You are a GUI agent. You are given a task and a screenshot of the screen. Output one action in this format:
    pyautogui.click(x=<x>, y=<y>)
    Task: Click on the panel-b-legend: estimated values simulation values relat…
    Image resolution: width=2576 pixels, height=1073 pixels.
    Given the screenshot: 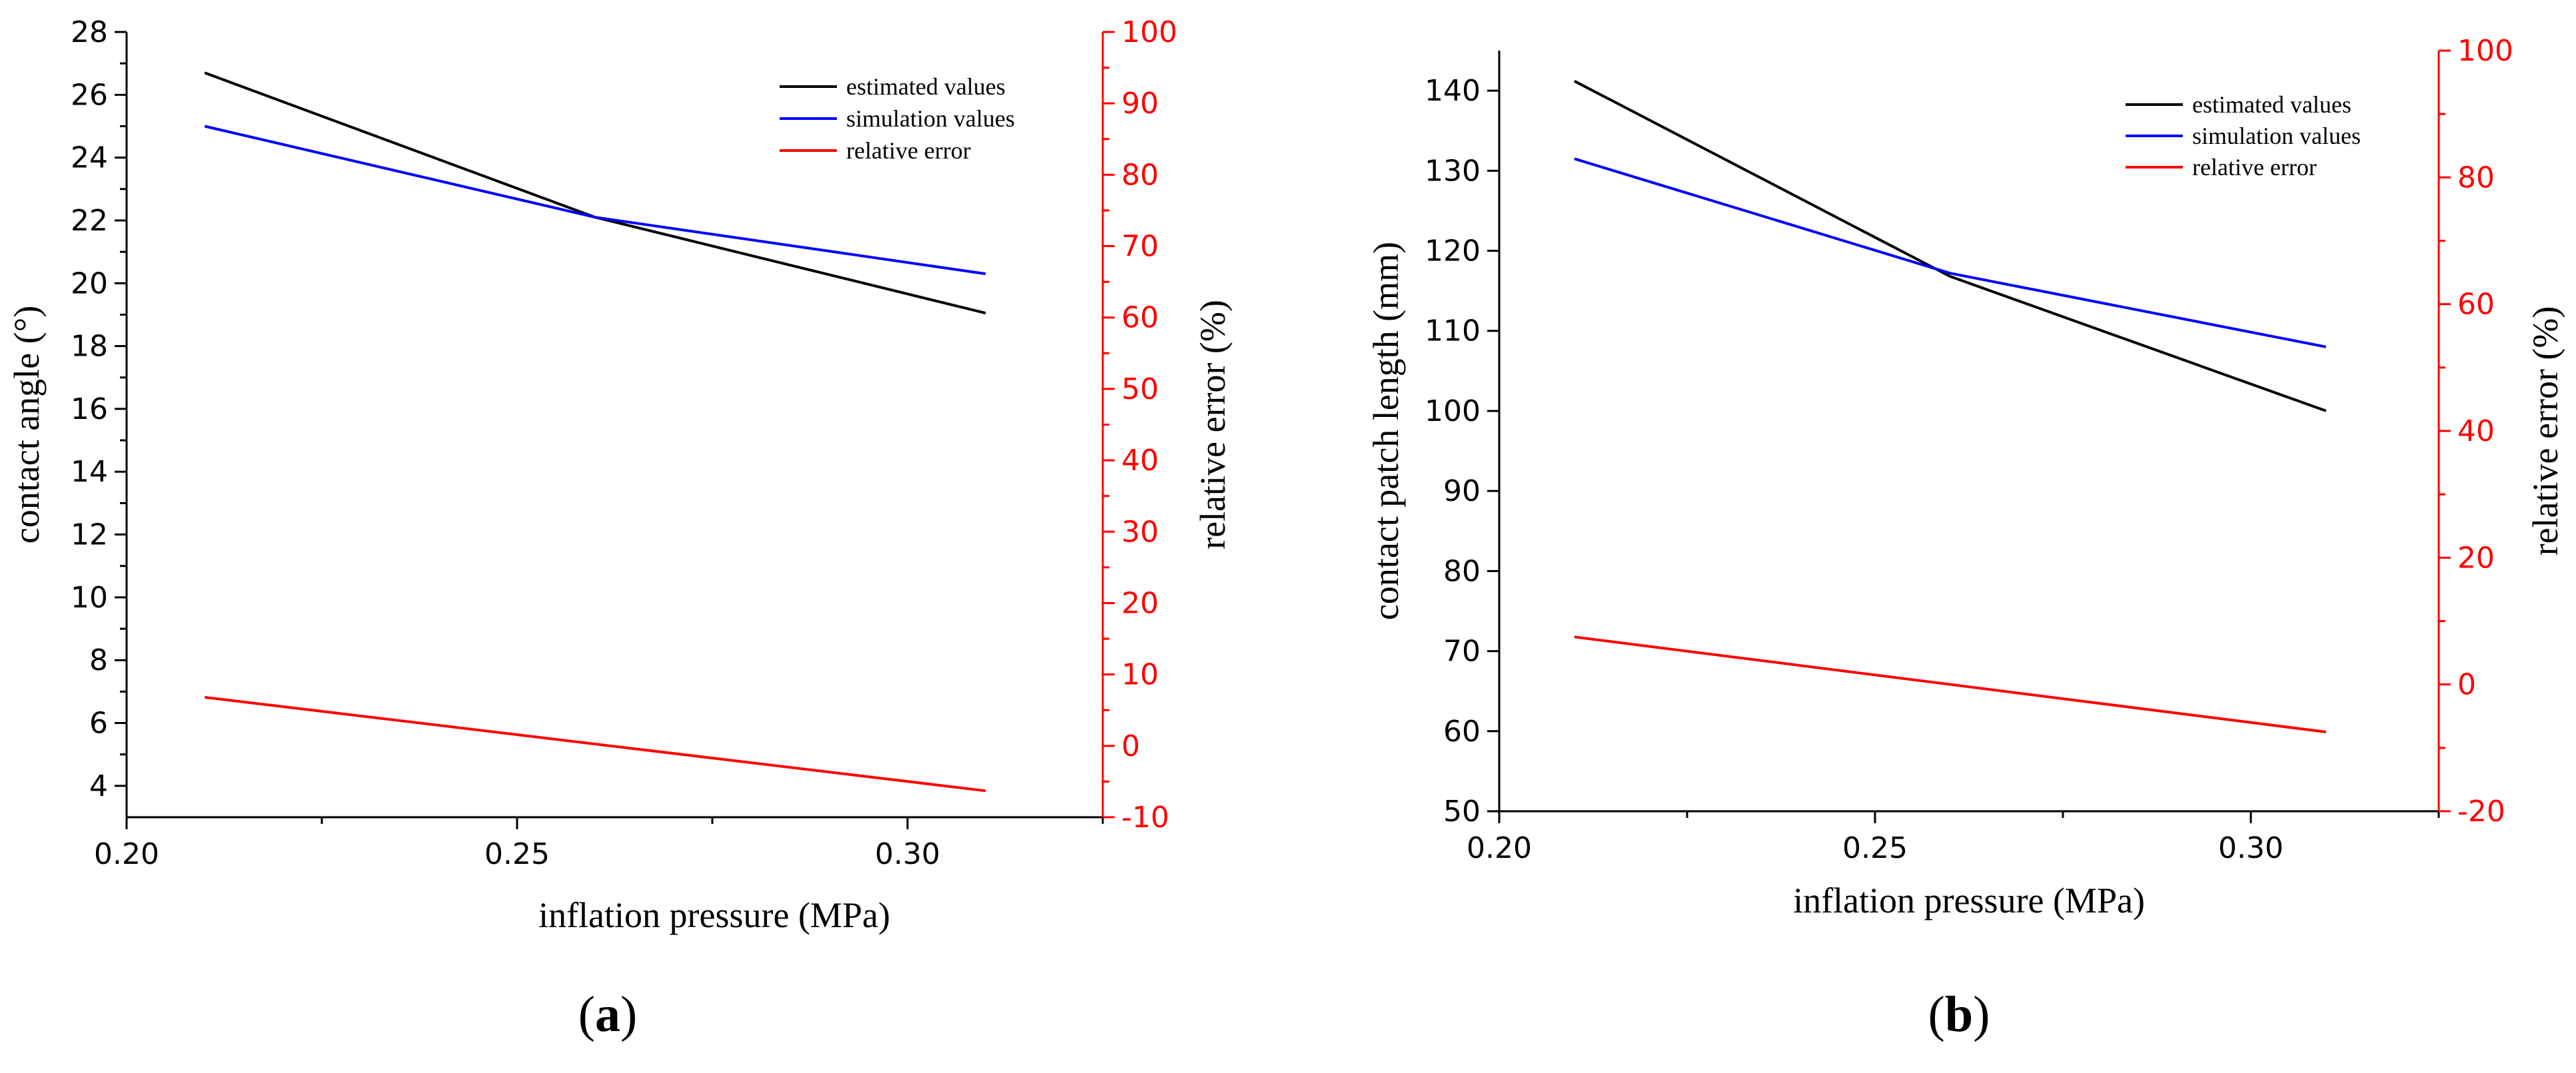 What is the action you would take?
    pyautogui.click(x=2243, y=135)
    